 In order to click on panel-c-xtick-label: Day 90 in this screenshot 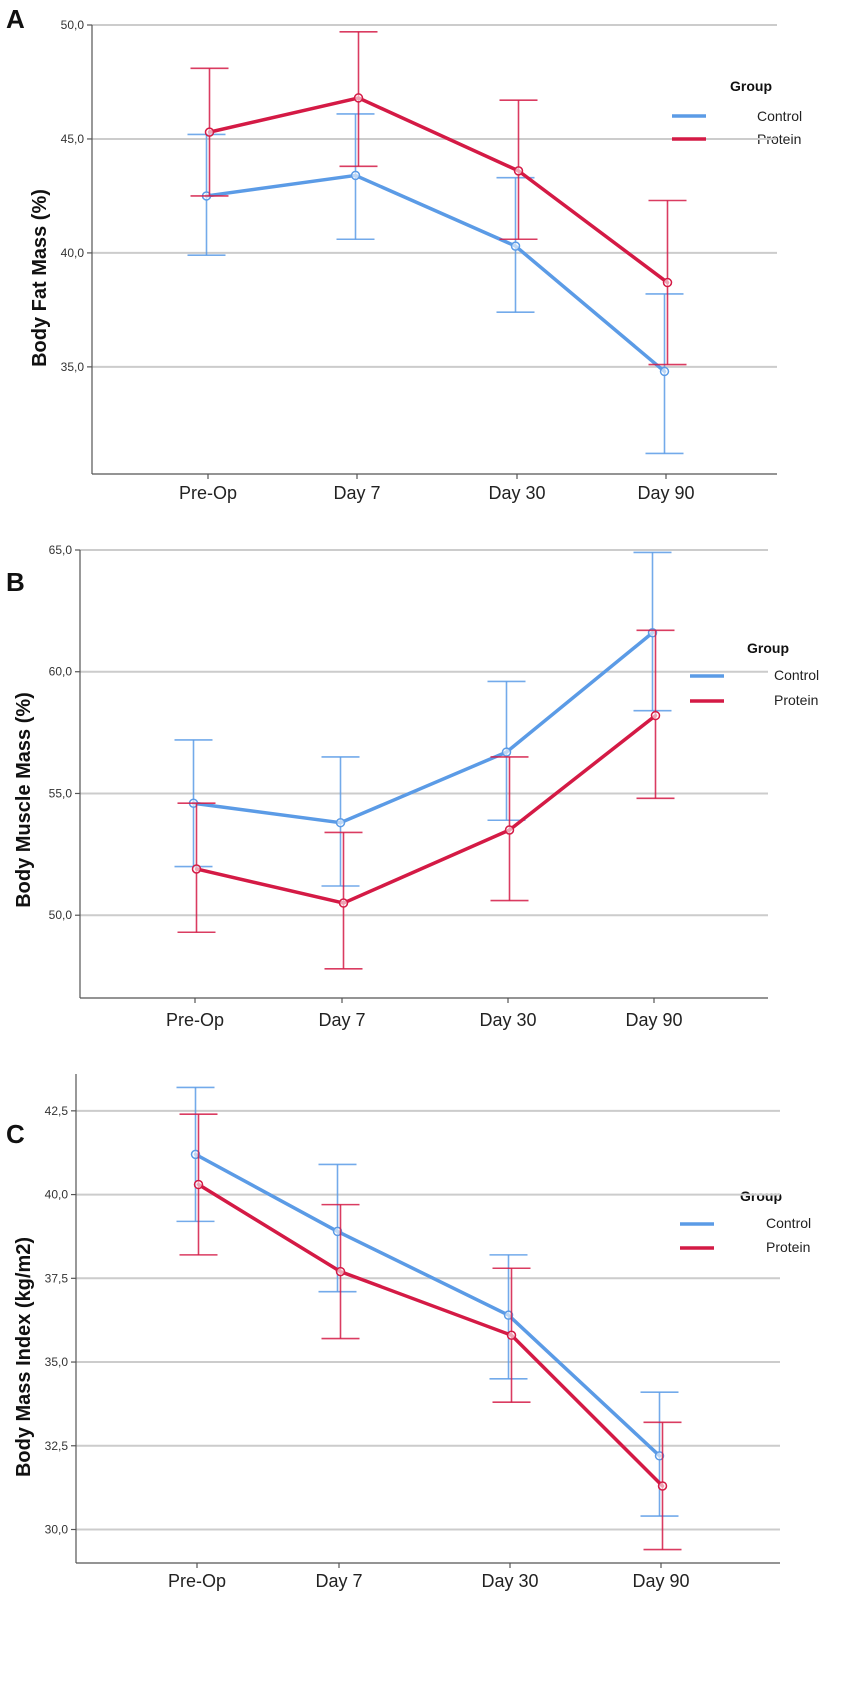, I will do `click(660, 1581)`.